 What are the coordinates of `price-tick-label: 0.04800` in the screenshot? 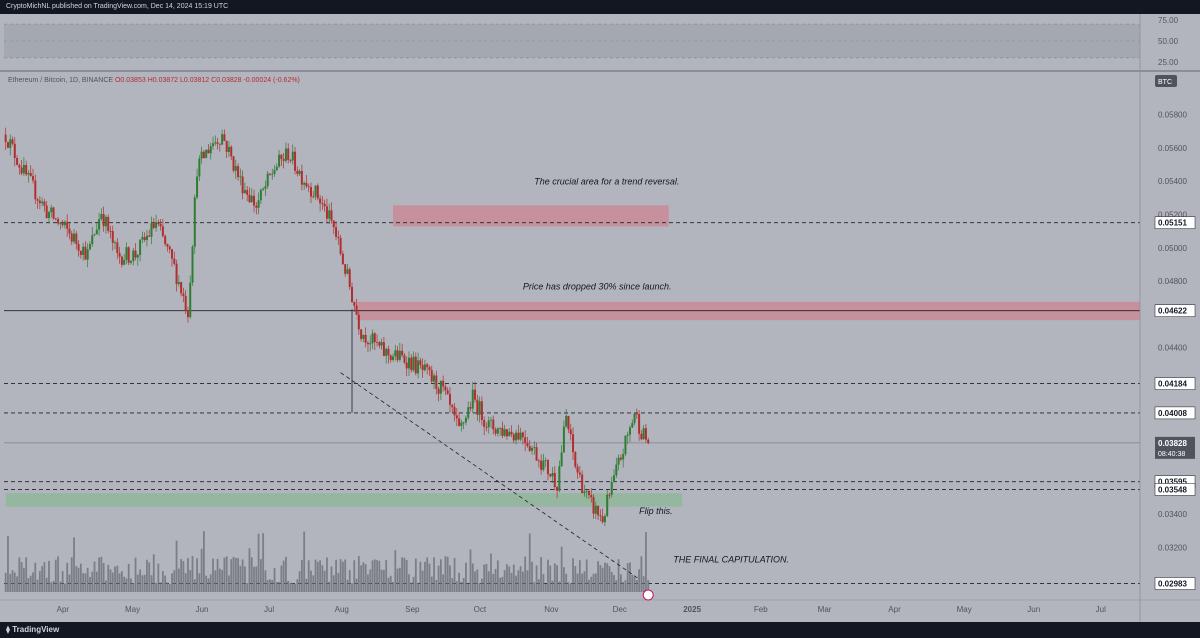 It's located at (1172, 281).